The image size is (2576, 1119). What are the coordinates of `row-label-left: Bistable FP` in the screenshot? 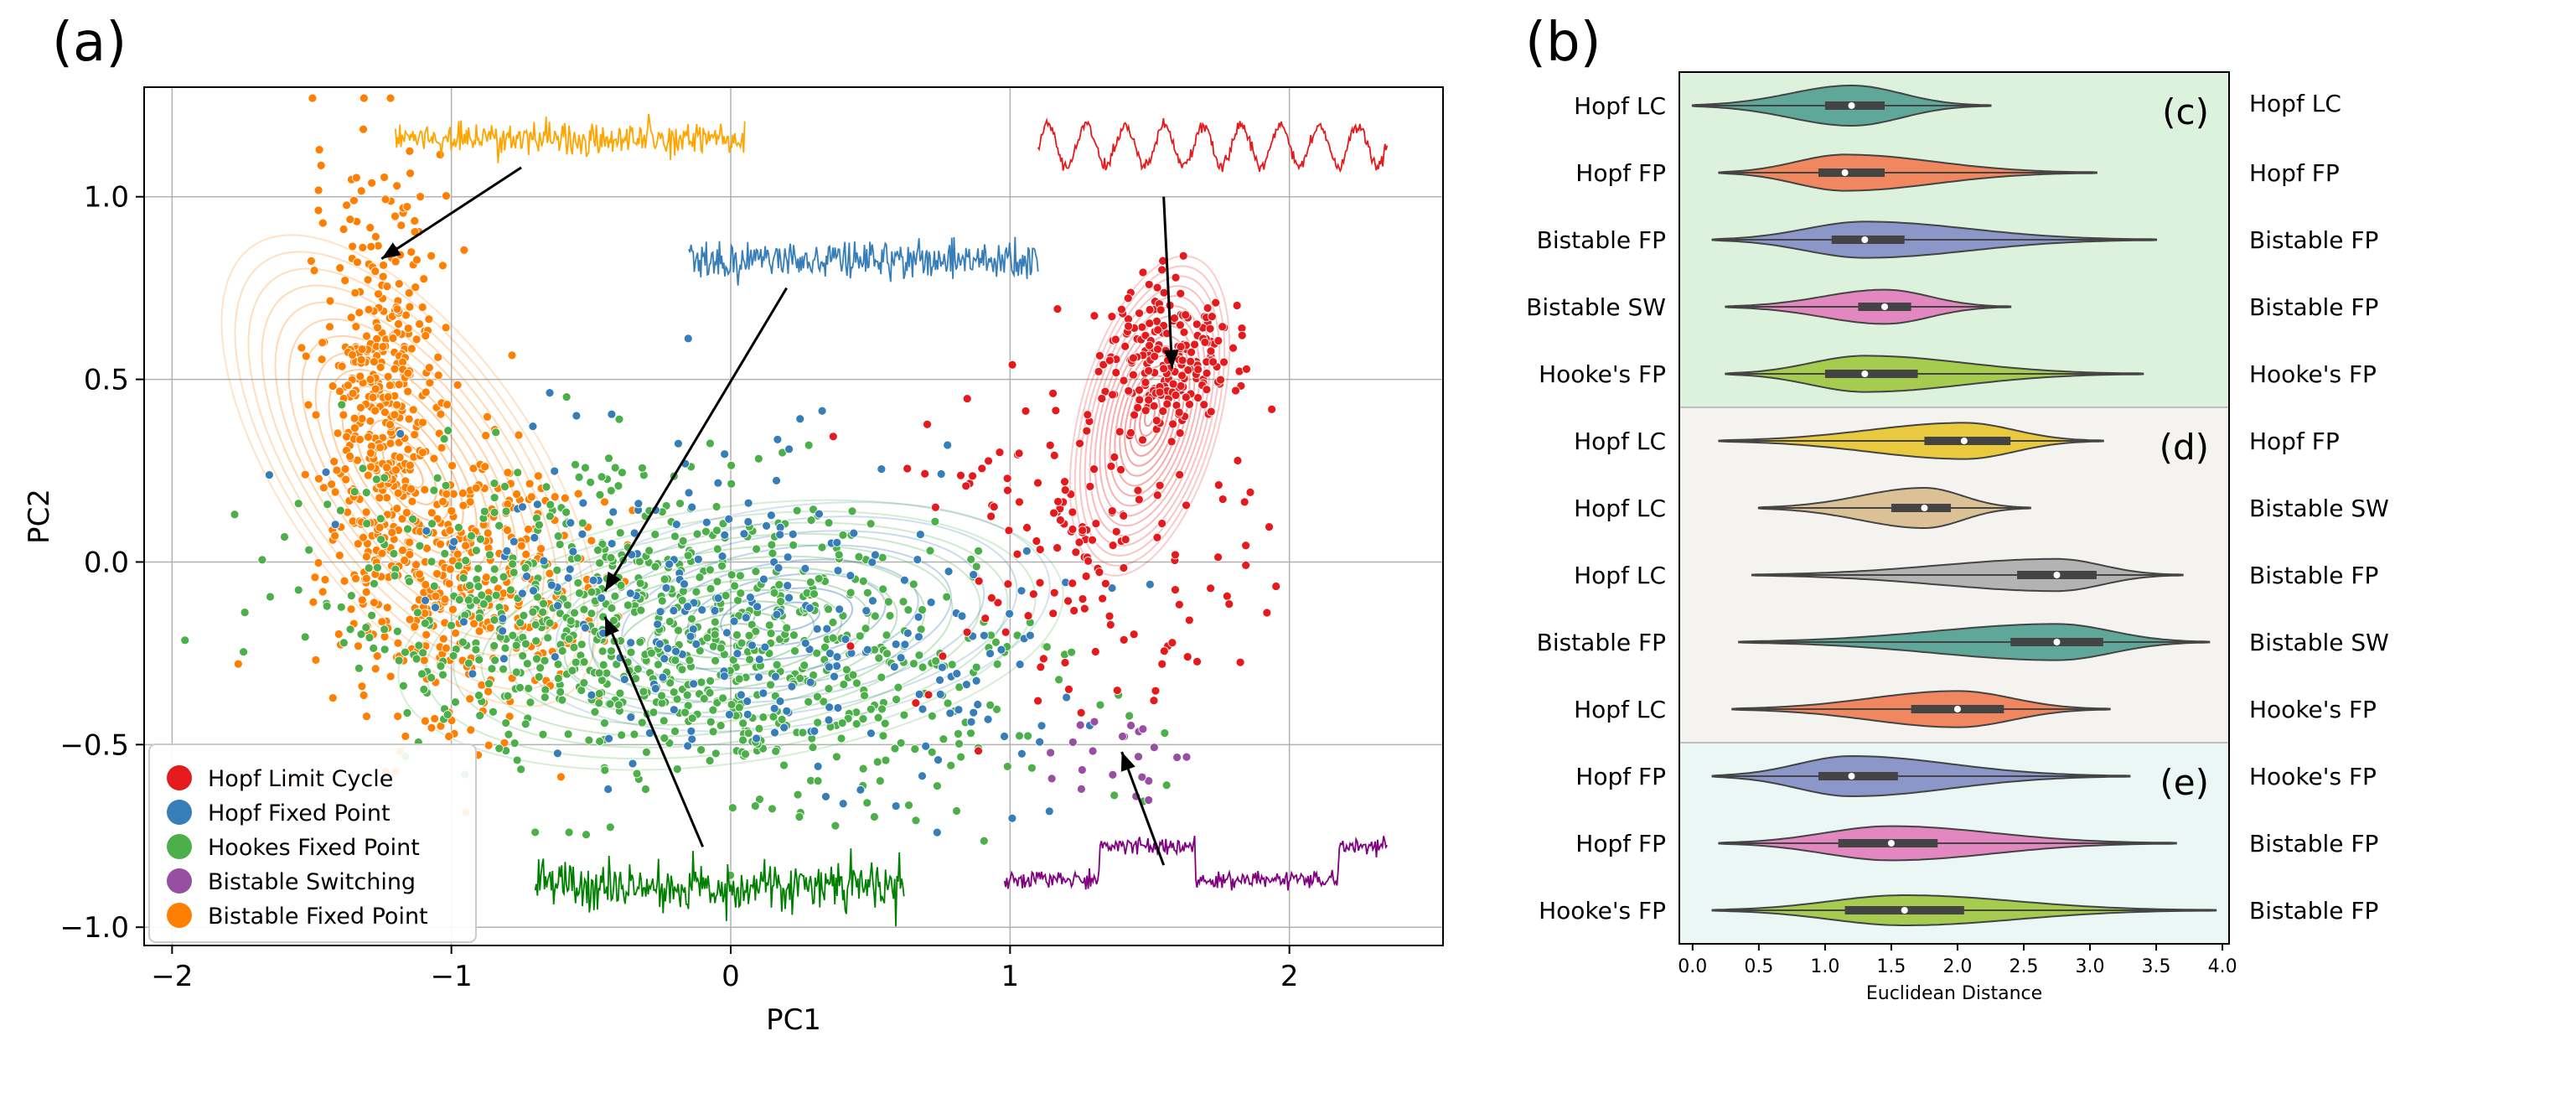 It's located at (1601, 642).